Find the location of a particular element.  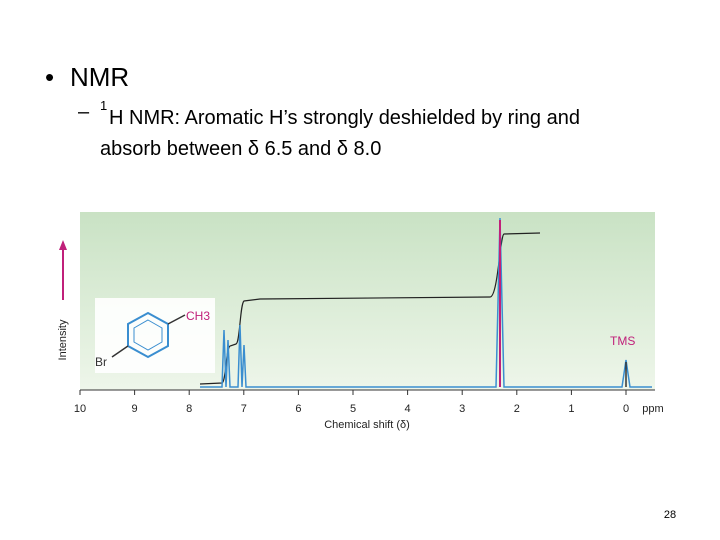

x-tick-label: 6 is located at coordinates (298, 409).